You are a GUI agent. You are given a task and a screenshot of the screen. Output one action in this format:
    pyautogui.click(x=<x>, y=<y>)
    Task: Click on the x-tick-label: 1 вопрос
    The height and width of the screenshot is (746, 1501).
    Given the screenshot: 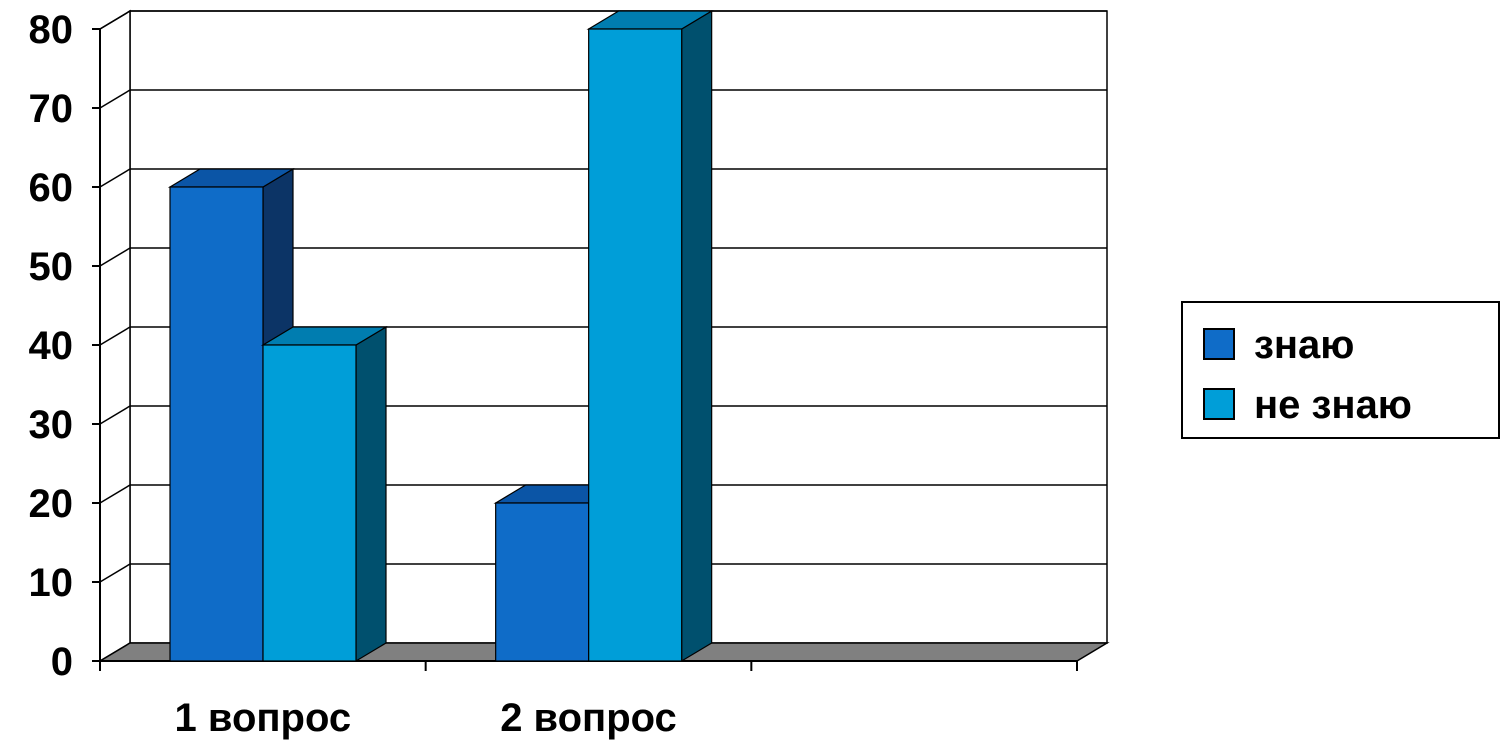 What is the action you would take?
    pyautogui.click(x=263, y=718)
    